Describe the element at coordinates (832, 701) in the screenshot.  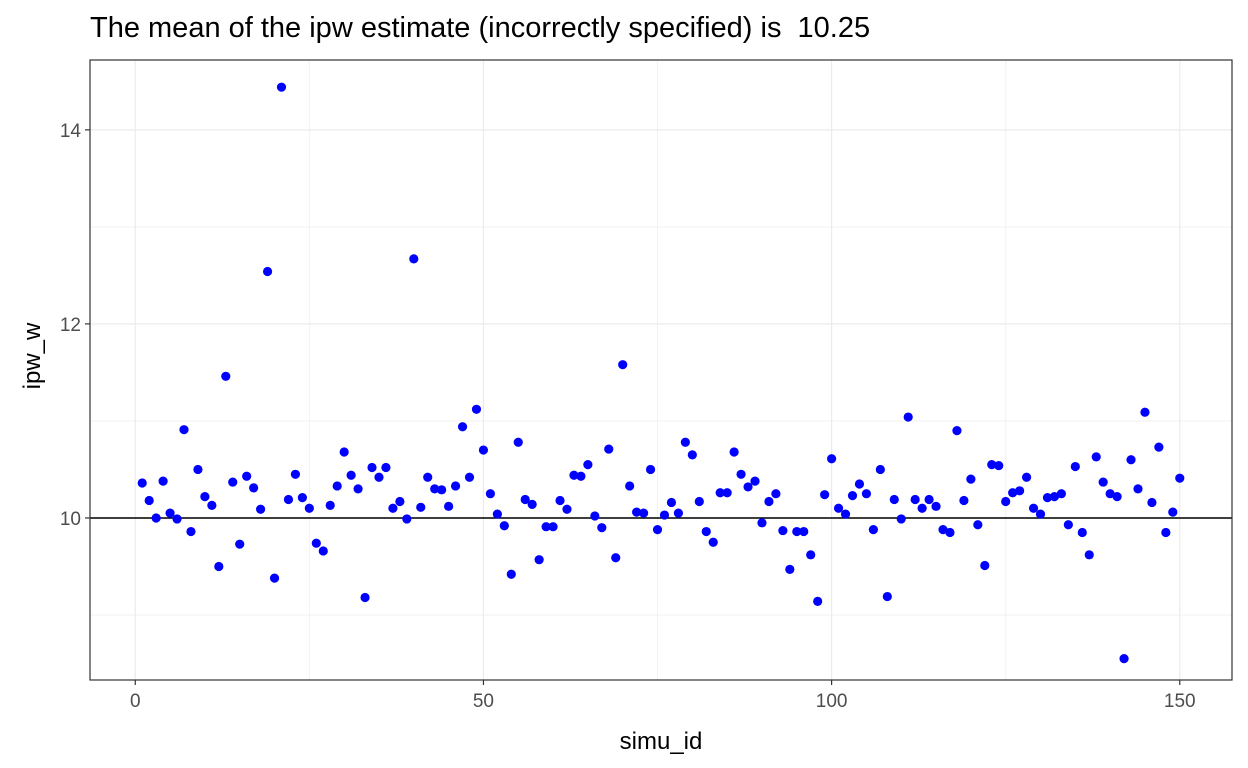
I see `x-tick-label: 100` at that location.